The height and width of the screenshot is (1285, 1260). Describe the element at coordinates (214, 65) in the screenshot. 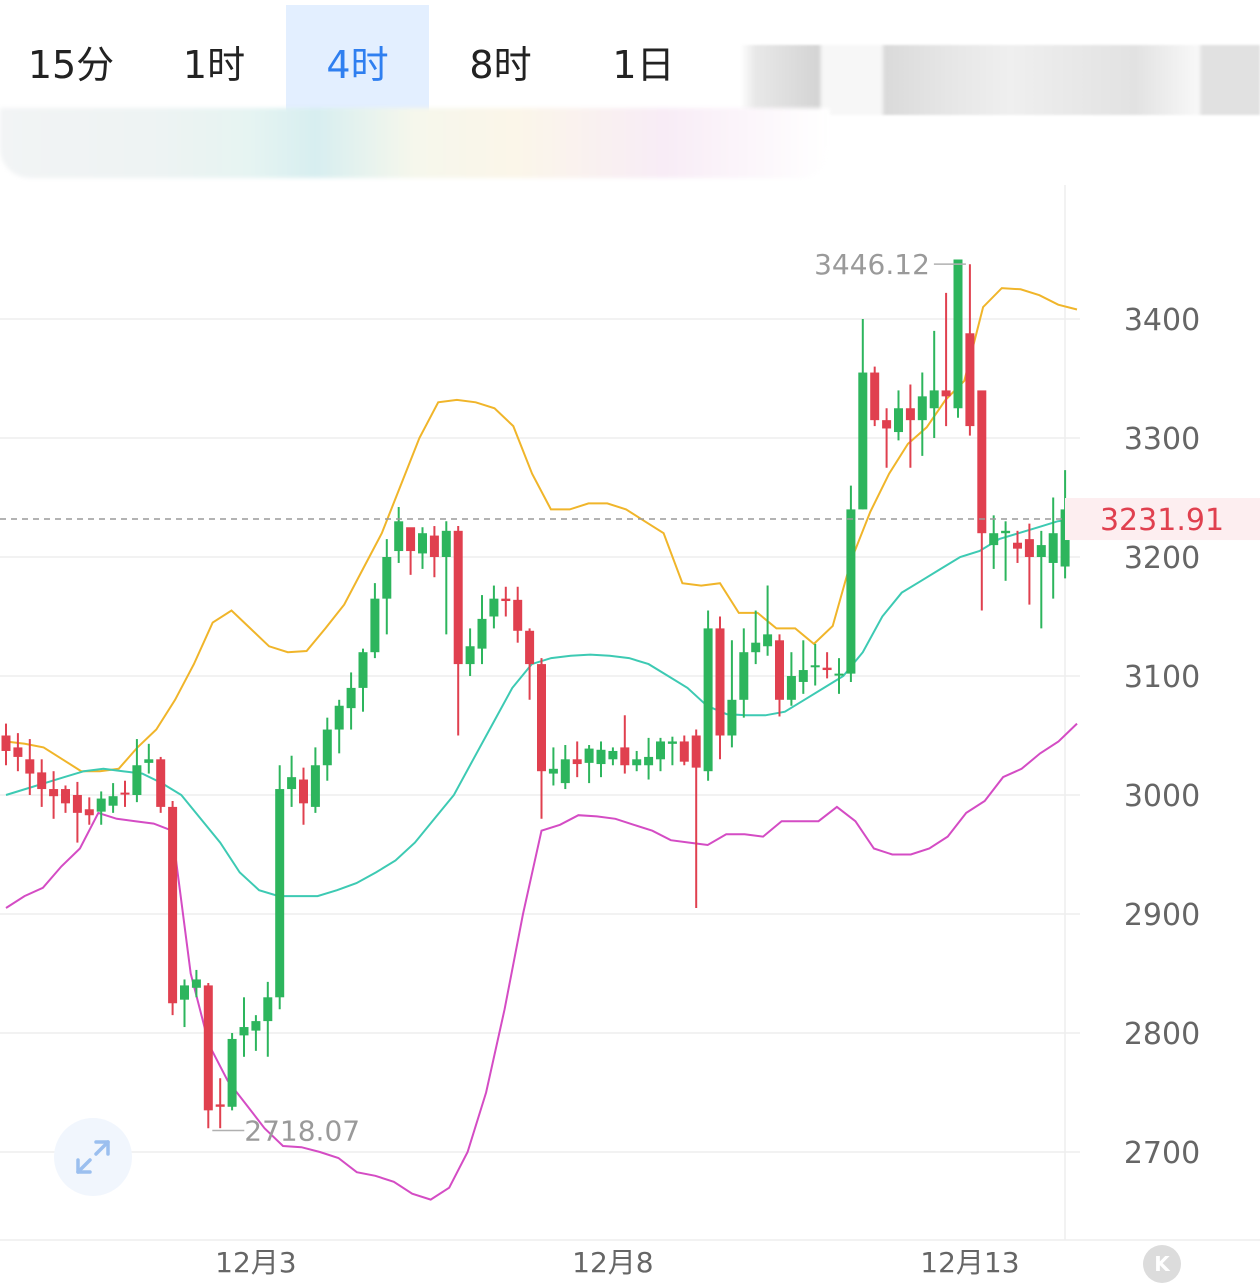

I see `tab-1h: 1时` at that location.